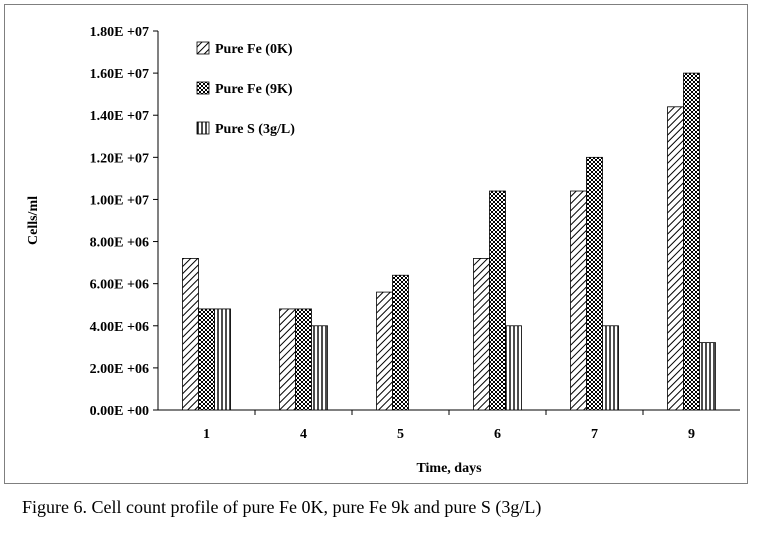 This screenshot has height=536, width=768. I want to click on y-axis-title: Cells/ml, so click(33, 220).